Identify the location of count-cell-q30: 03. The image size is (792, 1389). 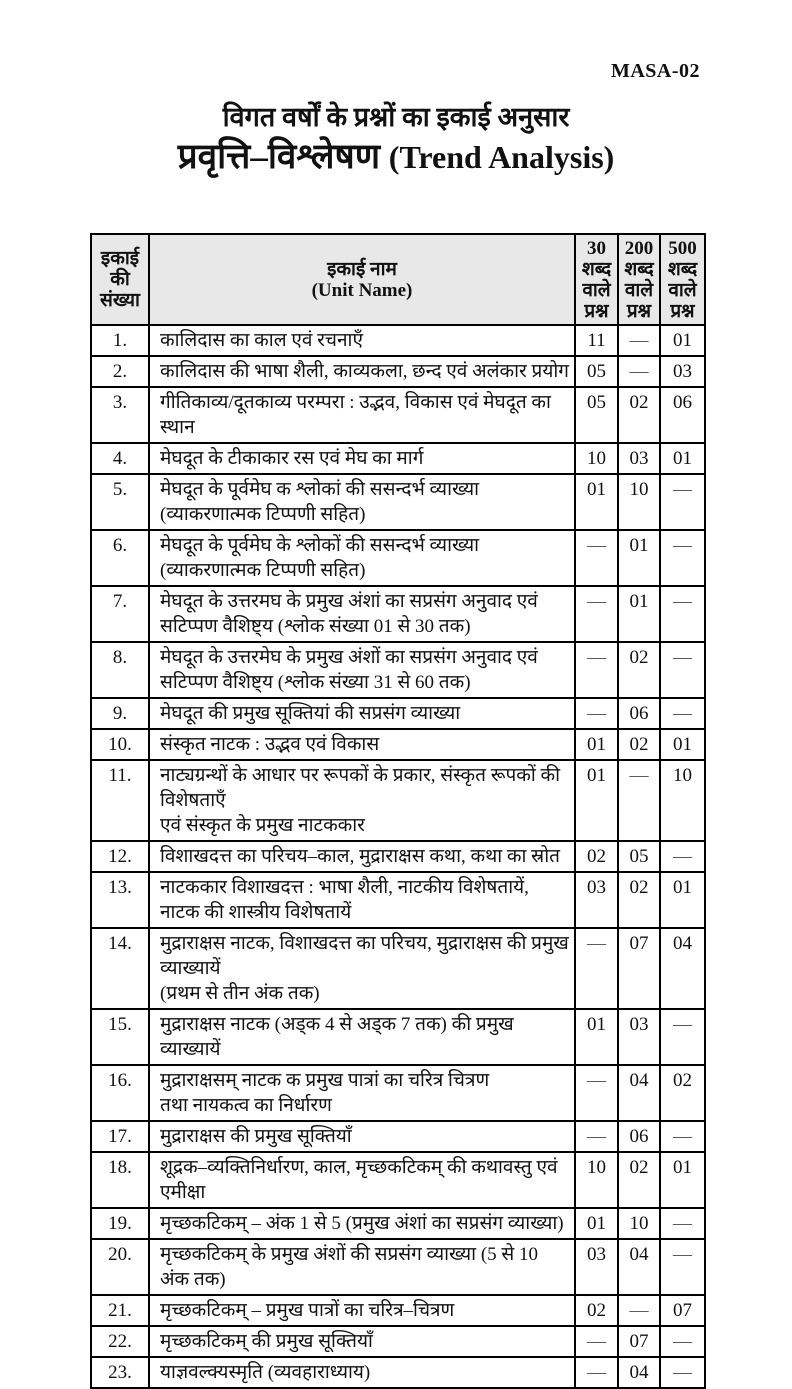
(596, 900).